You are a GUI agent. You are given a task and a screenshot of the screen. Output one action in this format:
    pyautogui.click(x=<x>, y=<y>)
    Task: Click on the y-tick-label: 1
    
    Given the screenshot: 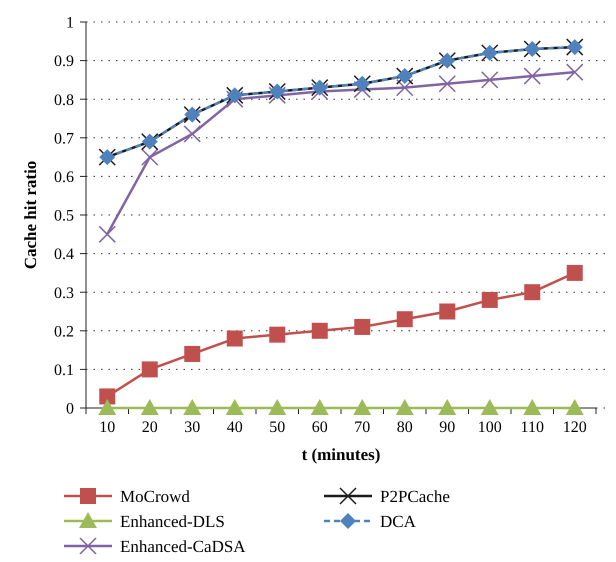 What is the action you would take?
    pyautogui.click(x=70, y=23)
    